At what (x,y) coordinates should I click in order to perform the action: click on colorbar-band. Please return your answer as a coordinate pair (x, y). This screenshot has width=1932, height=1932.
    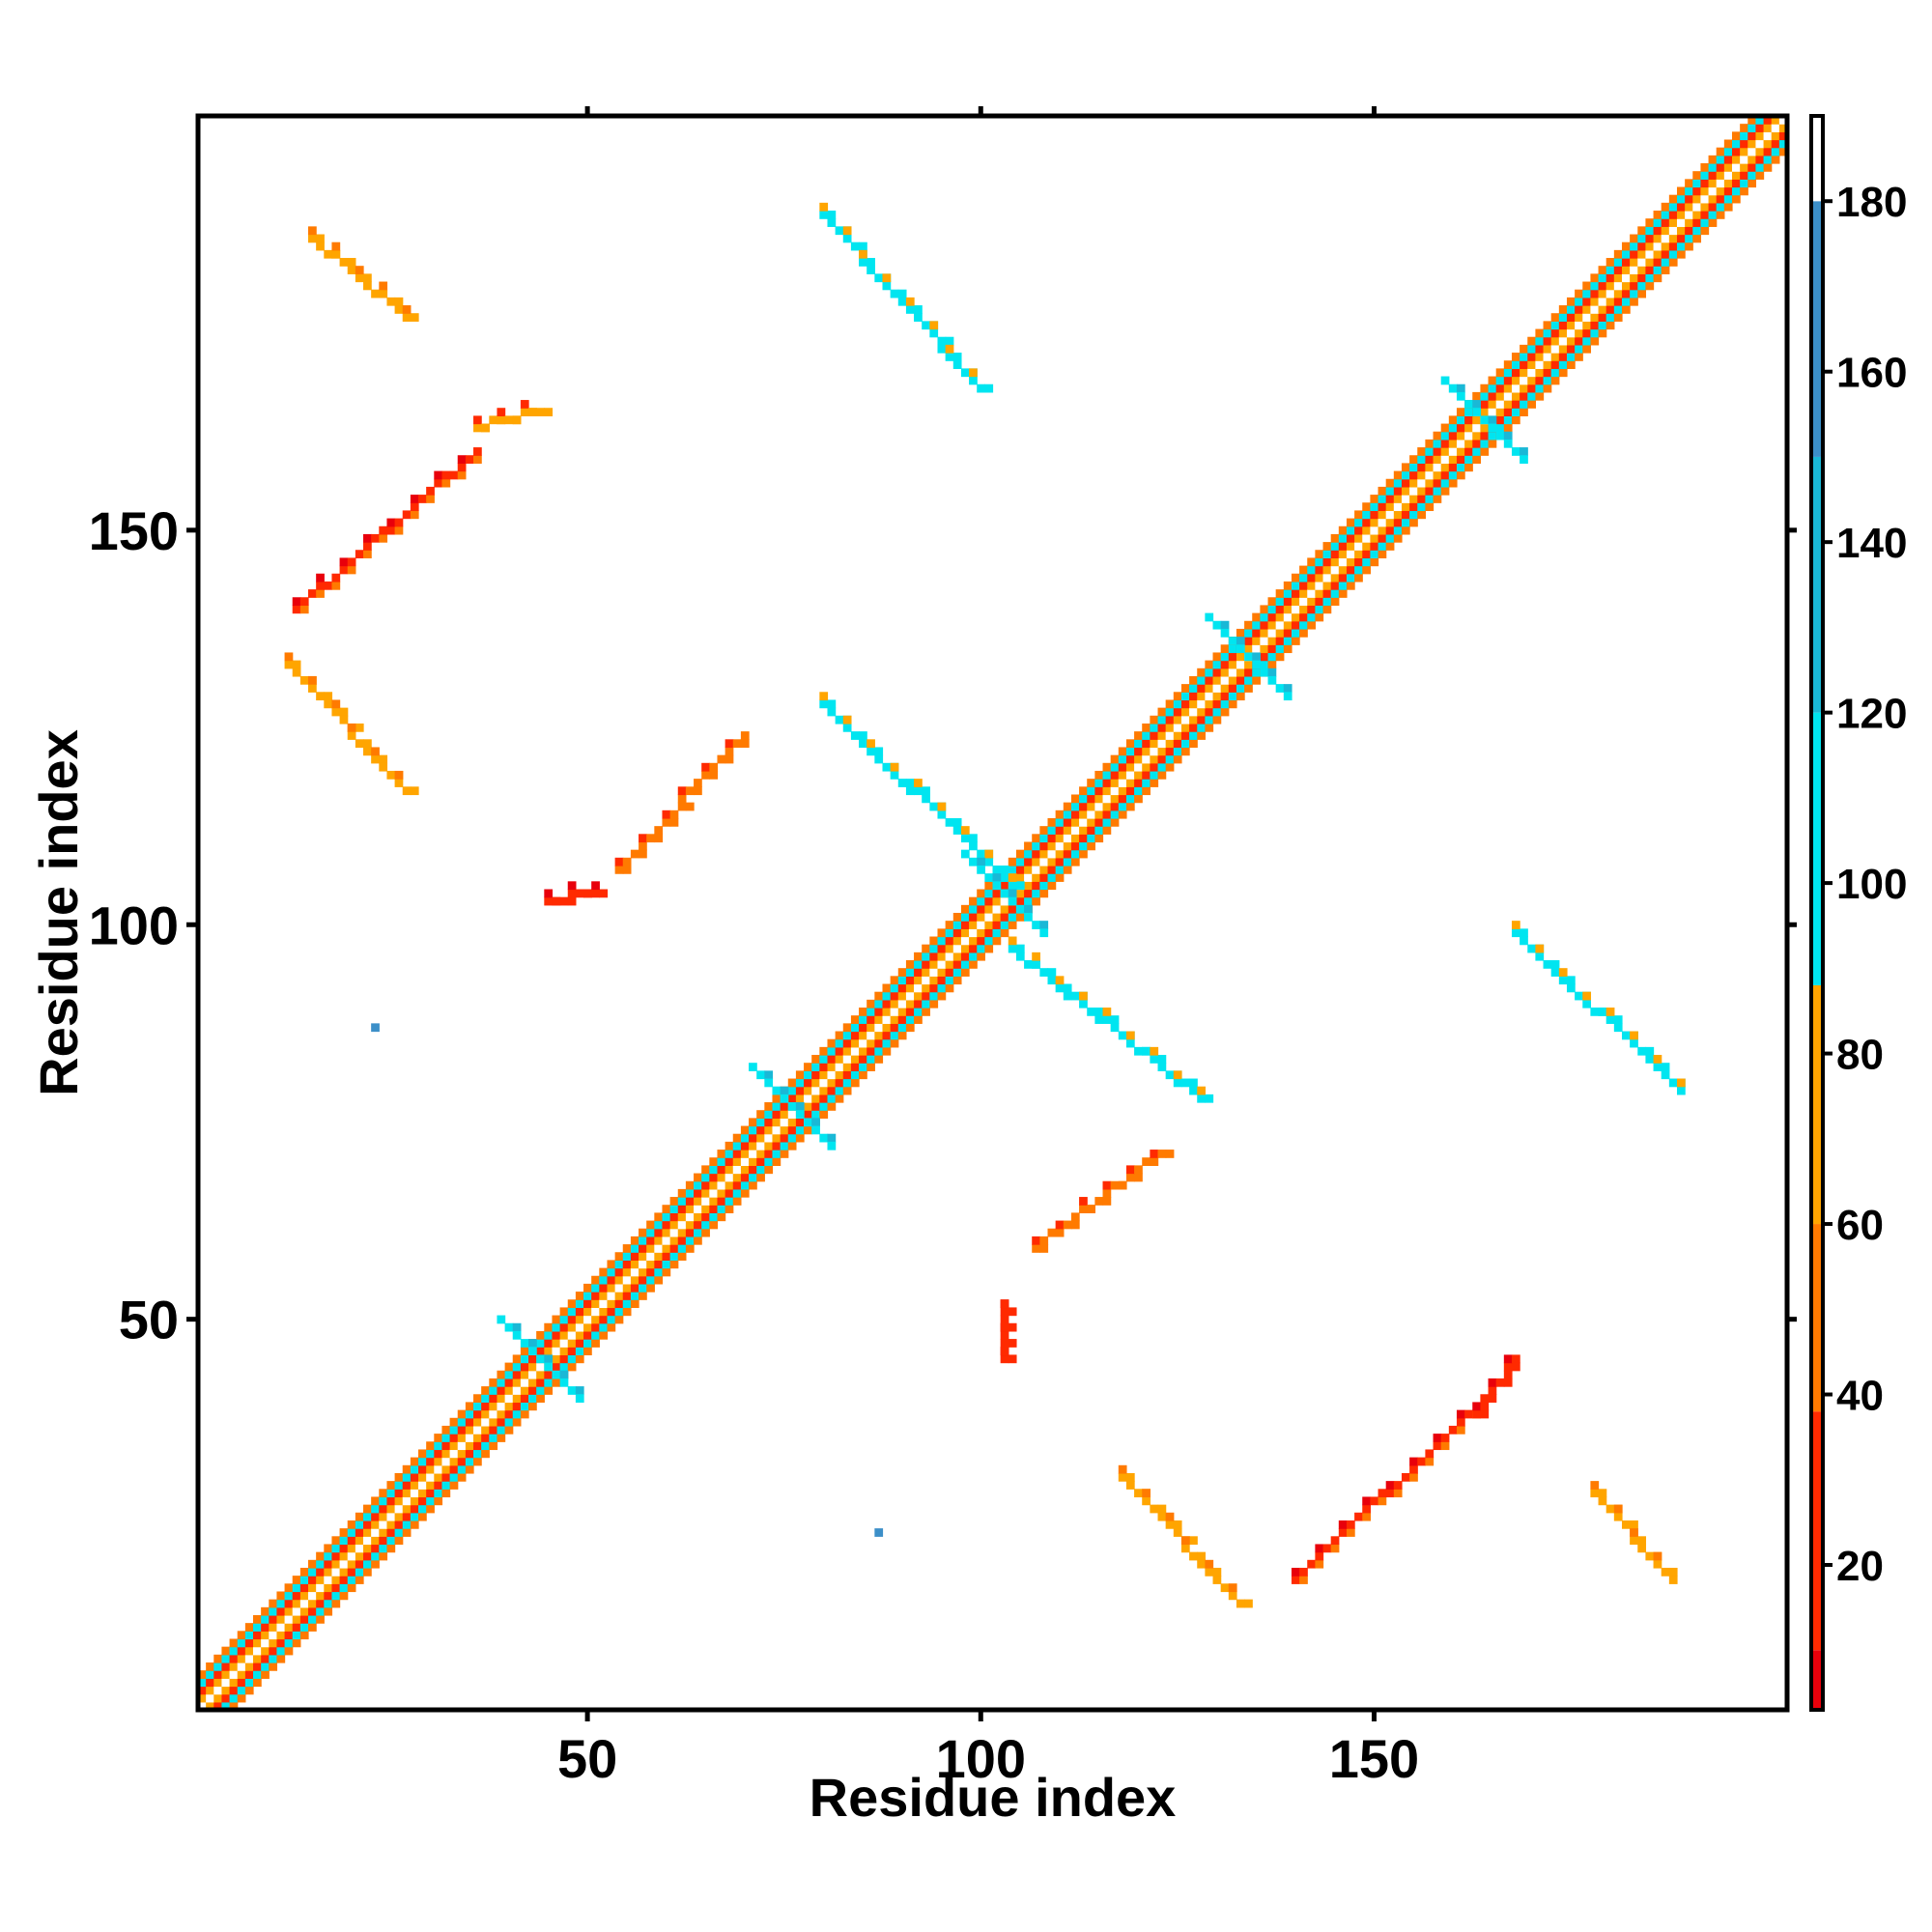
    Looking at the image, I should click on (1817, 1531).